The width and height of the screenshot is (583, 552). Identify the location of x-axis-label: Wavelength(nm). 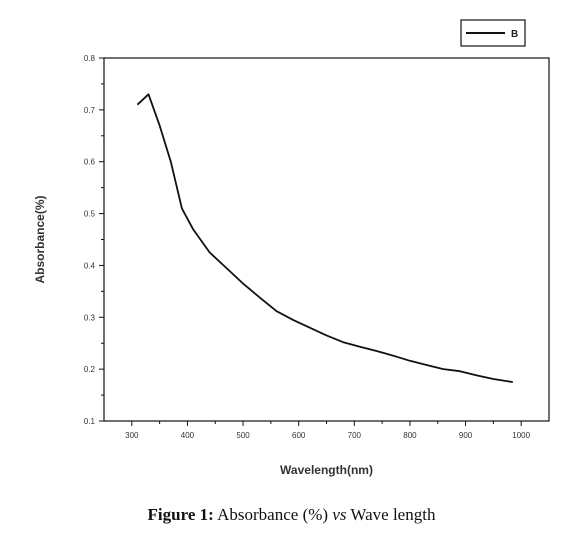
(326, 470).